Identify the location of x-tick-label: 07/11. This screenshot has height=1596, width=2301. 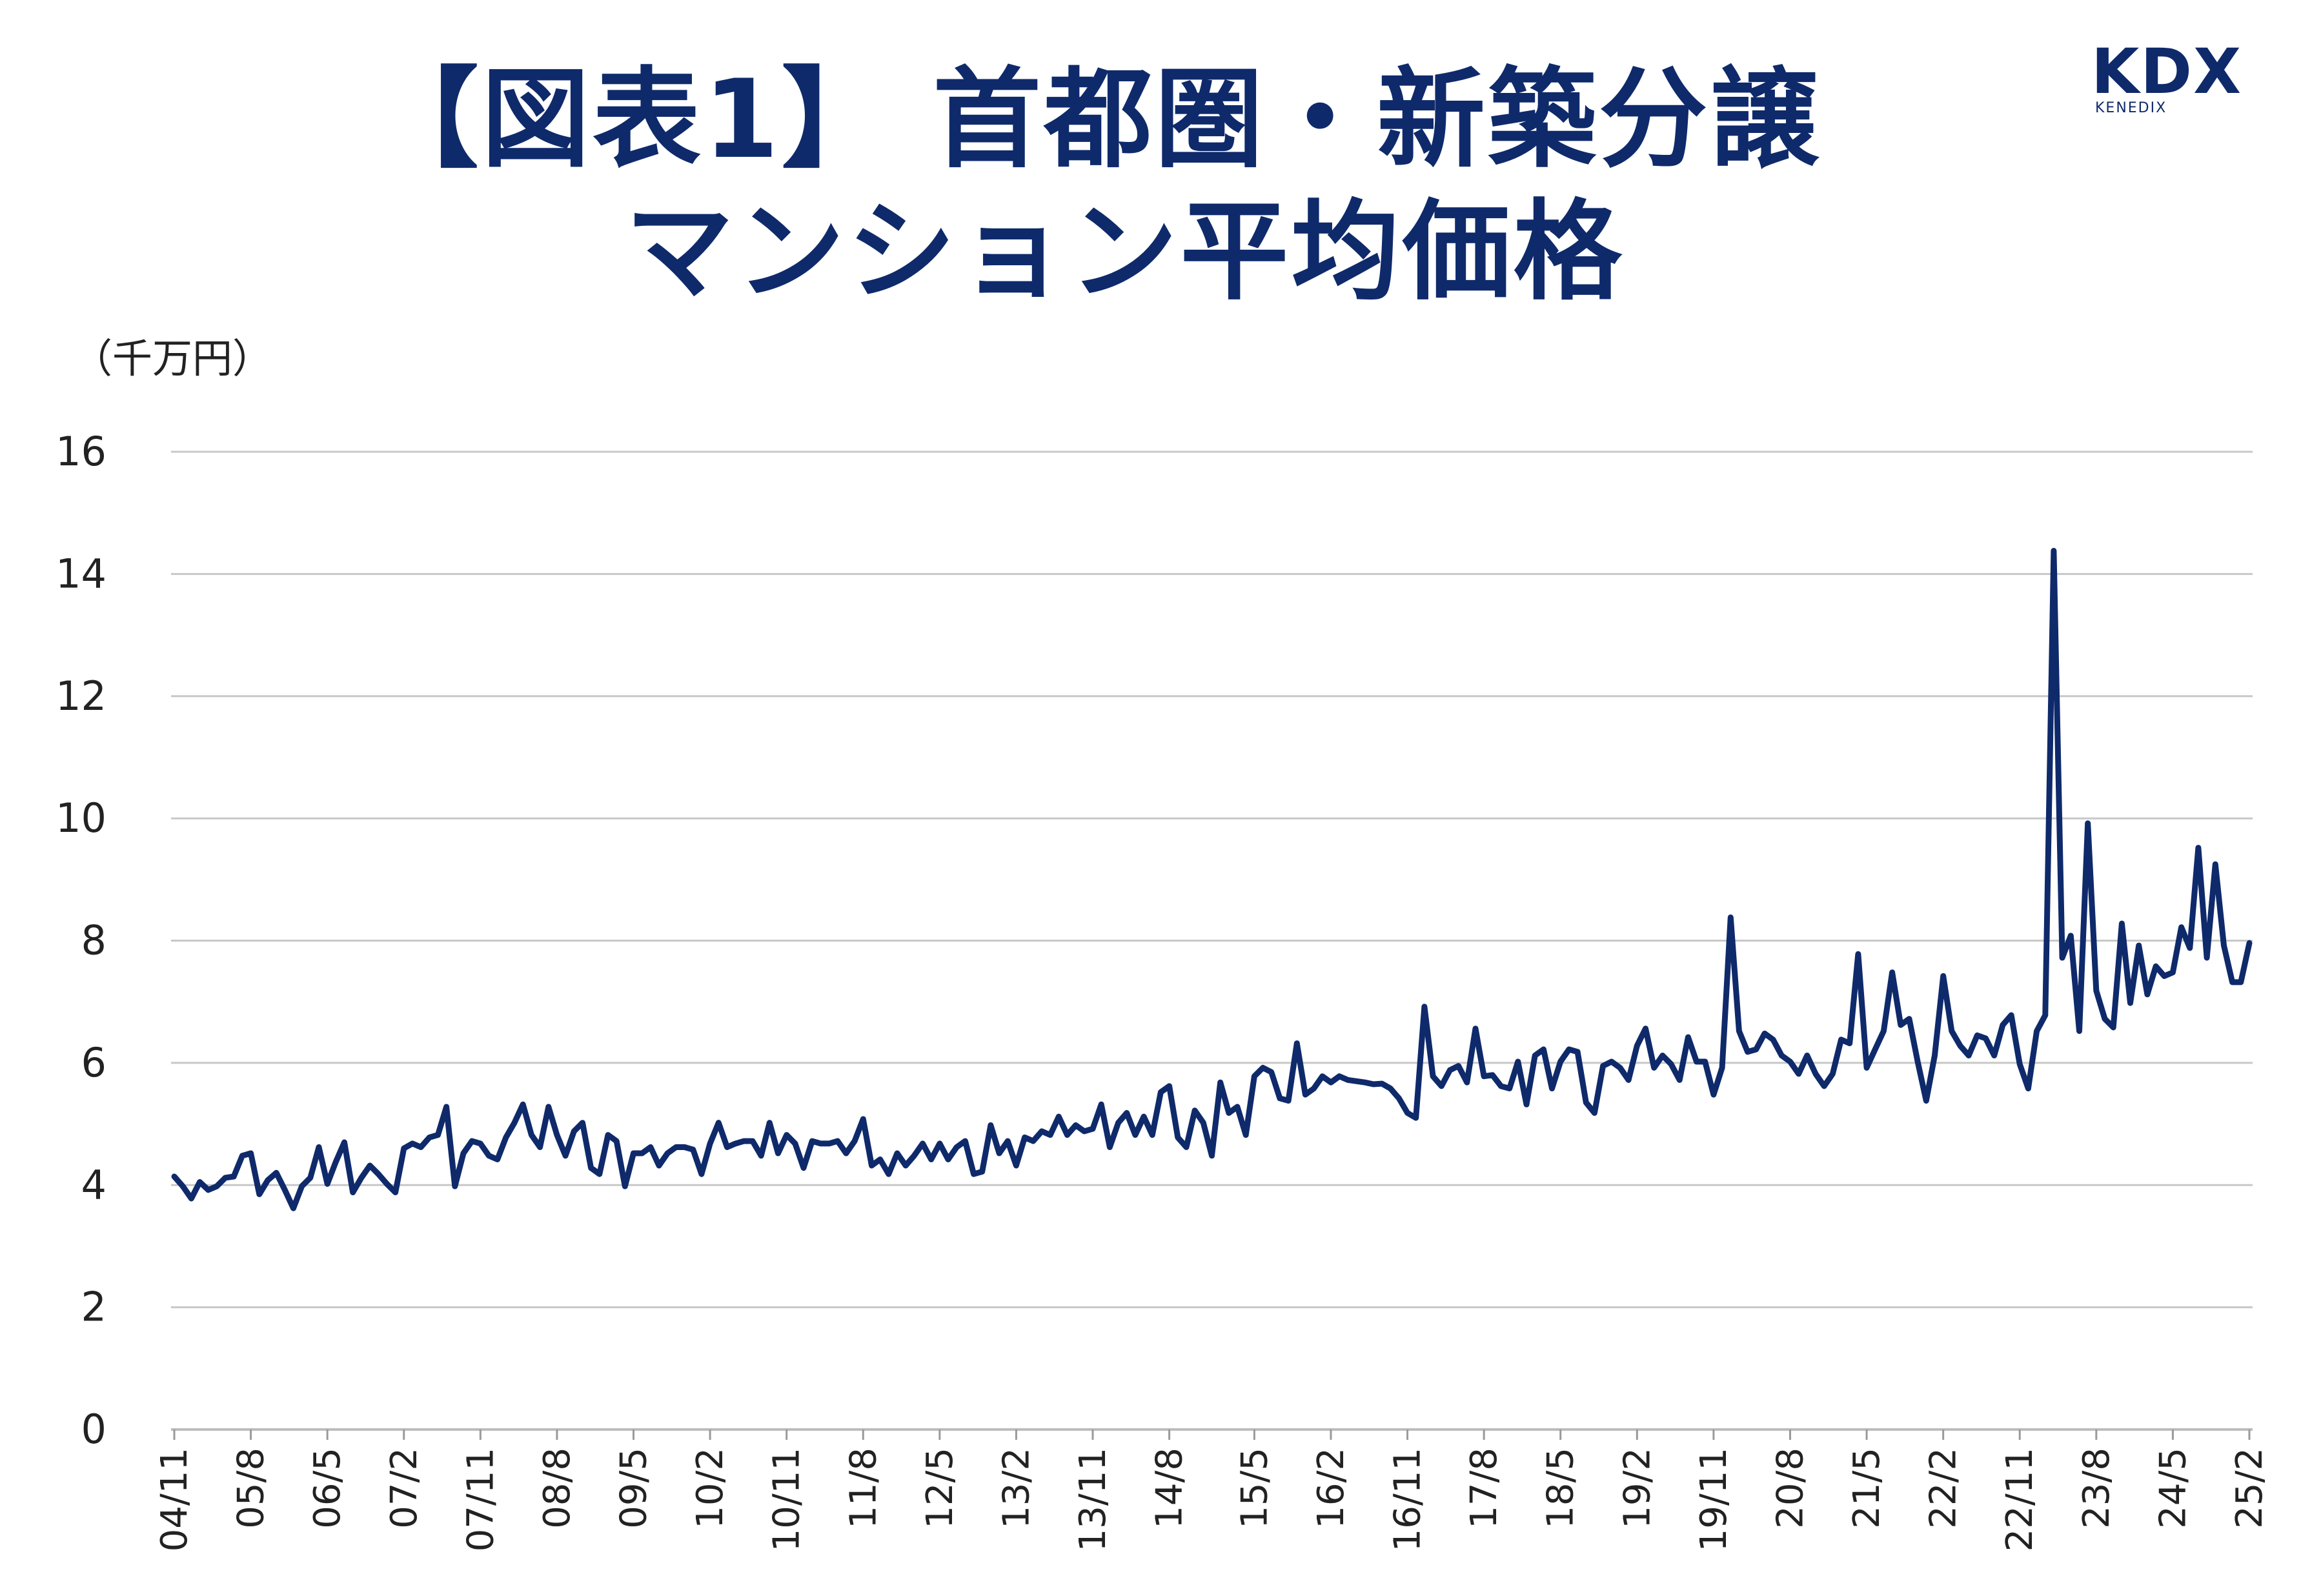
(481, 1499).